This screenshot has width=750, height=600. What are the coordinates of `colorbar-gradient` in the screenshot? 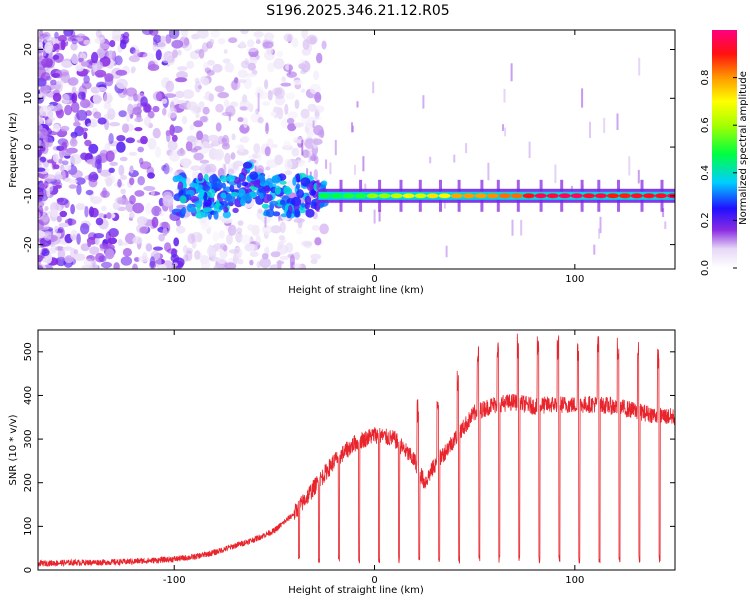 It's located at (724, 149).